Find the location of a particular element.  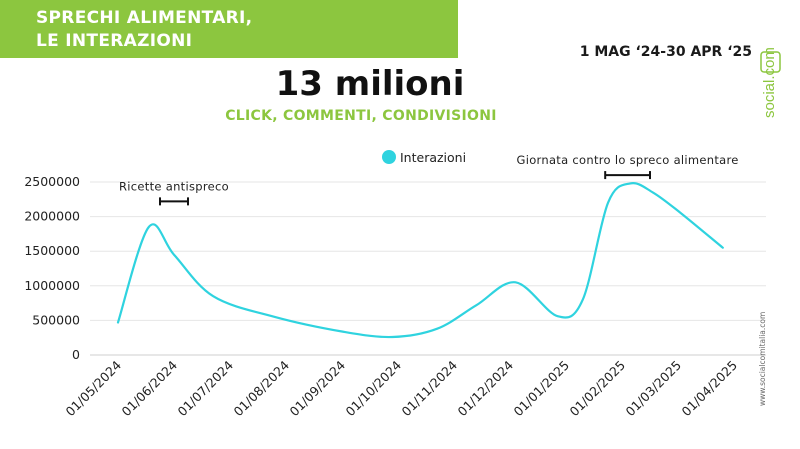

date-range: 1 MAG ‘24-30 APR ‘25 is located at coordinates (665, 52).